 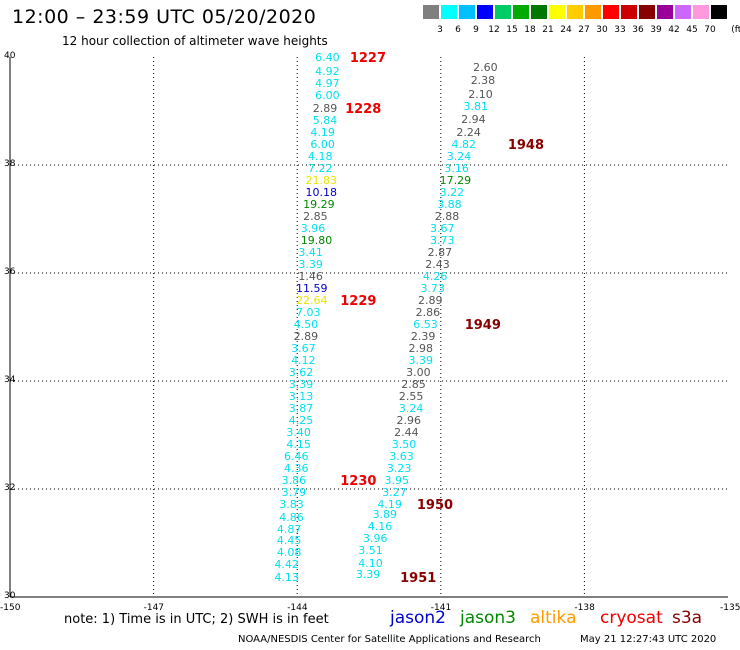 I want to click on wave-height-value: 2.38, so click(x=483, y=81).